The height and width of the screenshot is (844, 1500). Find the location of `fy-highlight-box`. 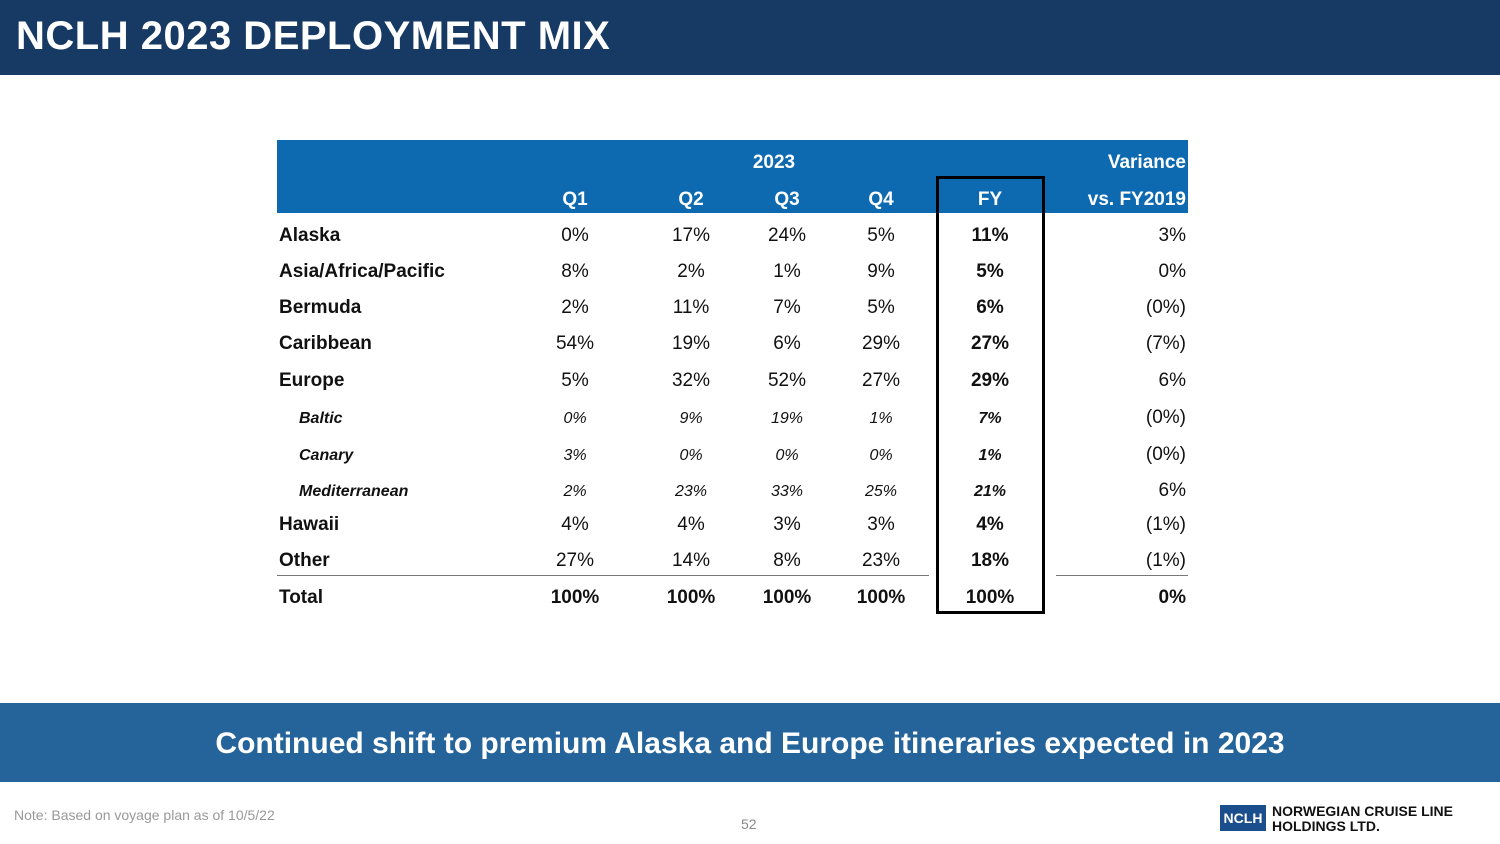

fy-highlight-box is located at coordinates (990, 395).